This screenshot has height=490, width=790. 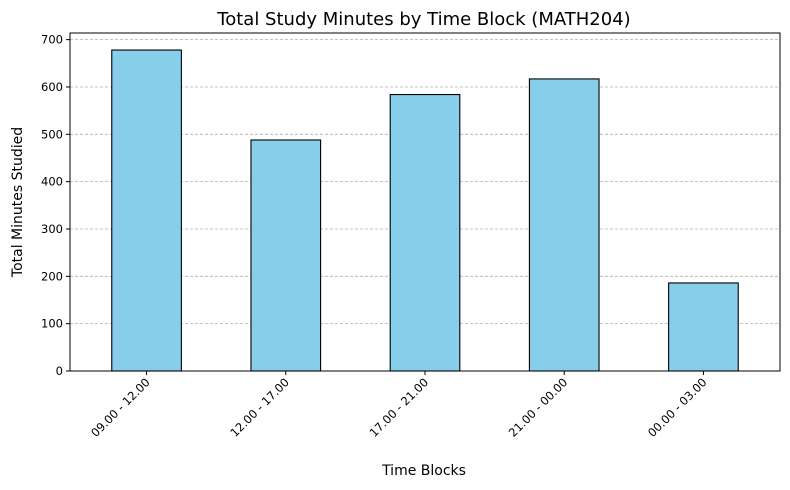 What do you see at coordinates (703, 327) in the screenshot?
I see `bar-00.00 - 03.00` at bounding box center [703, 327].